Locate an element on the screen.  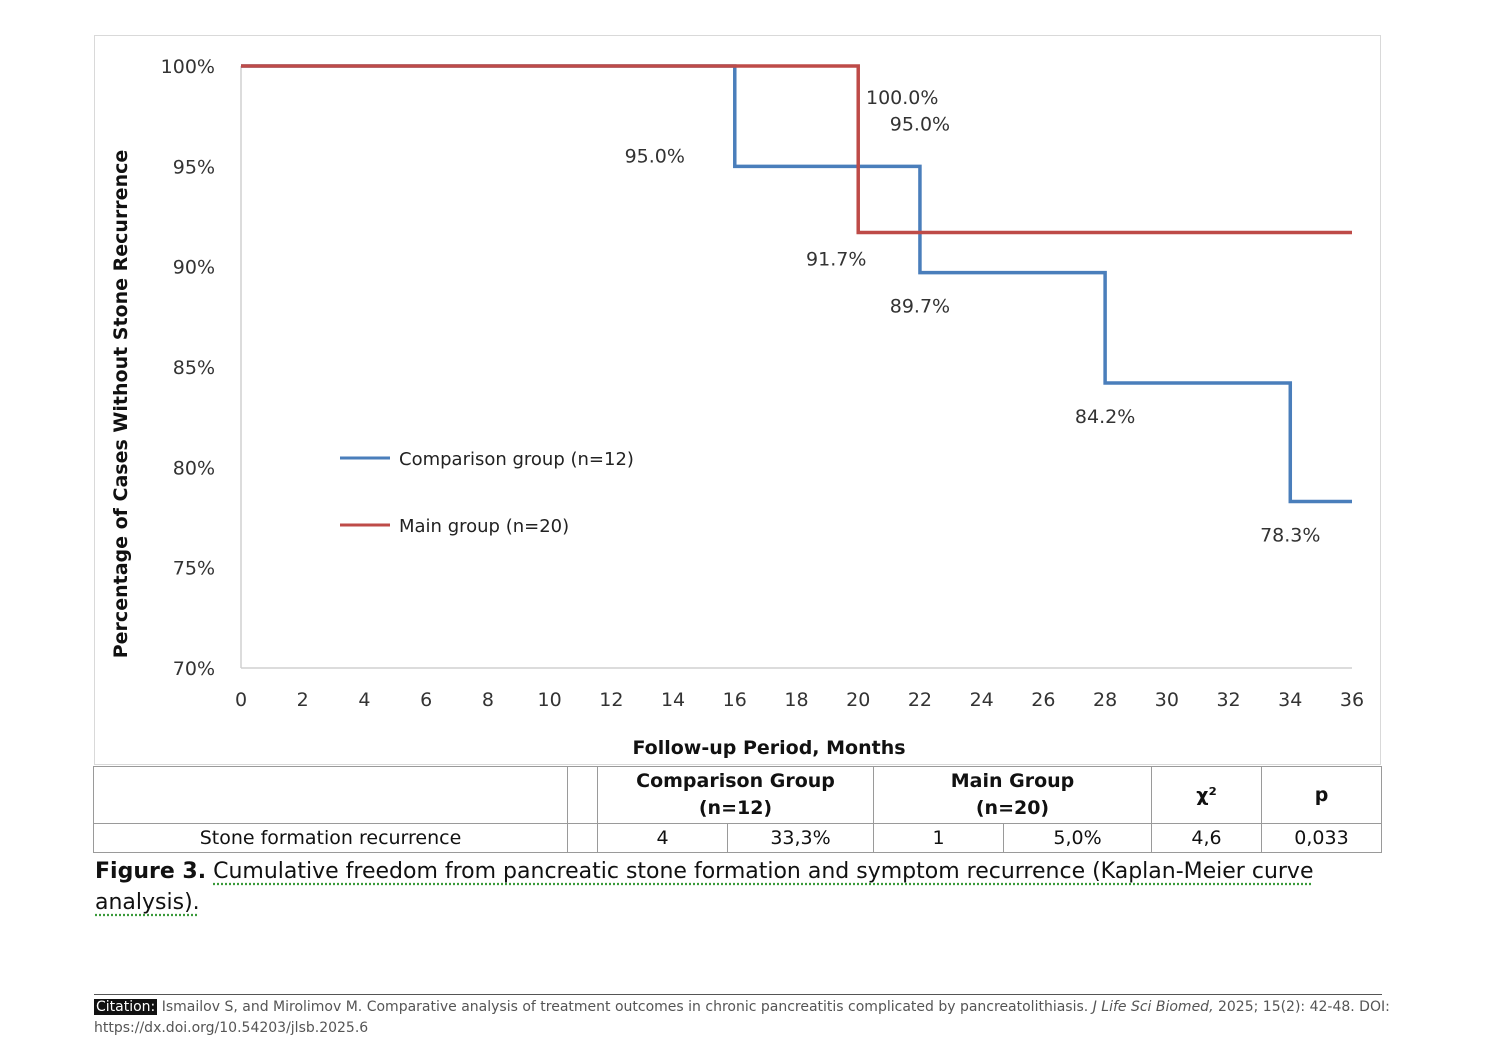
x-tick-label: 26 is located at coordinates (1043, 700).